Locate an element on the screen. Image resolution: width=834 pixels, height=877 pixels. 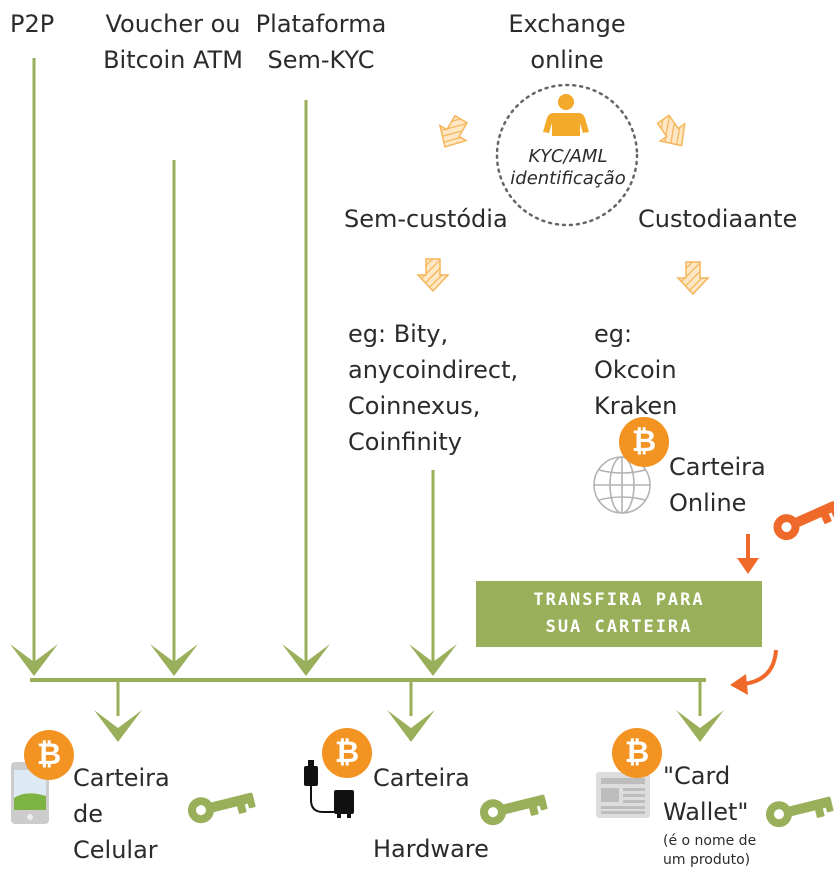
example-anycoindirect: anycoindirect, is located at coordinates (433, 370).